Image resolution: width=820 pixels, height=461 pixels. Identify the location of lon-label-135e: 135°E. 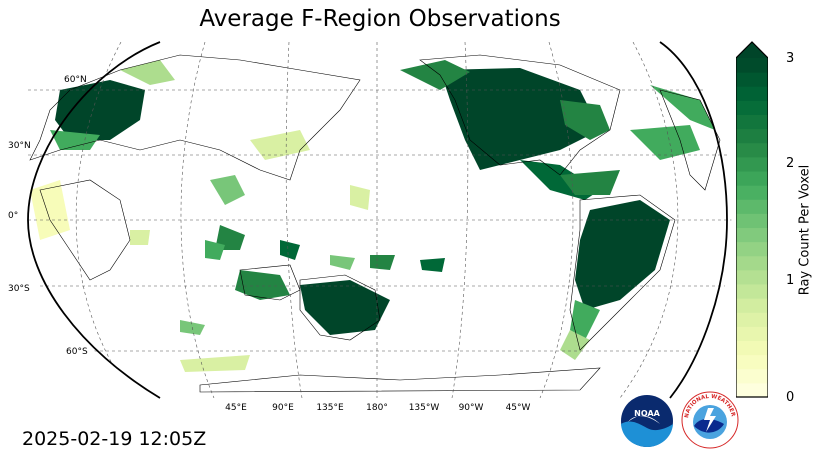
(330, 408).